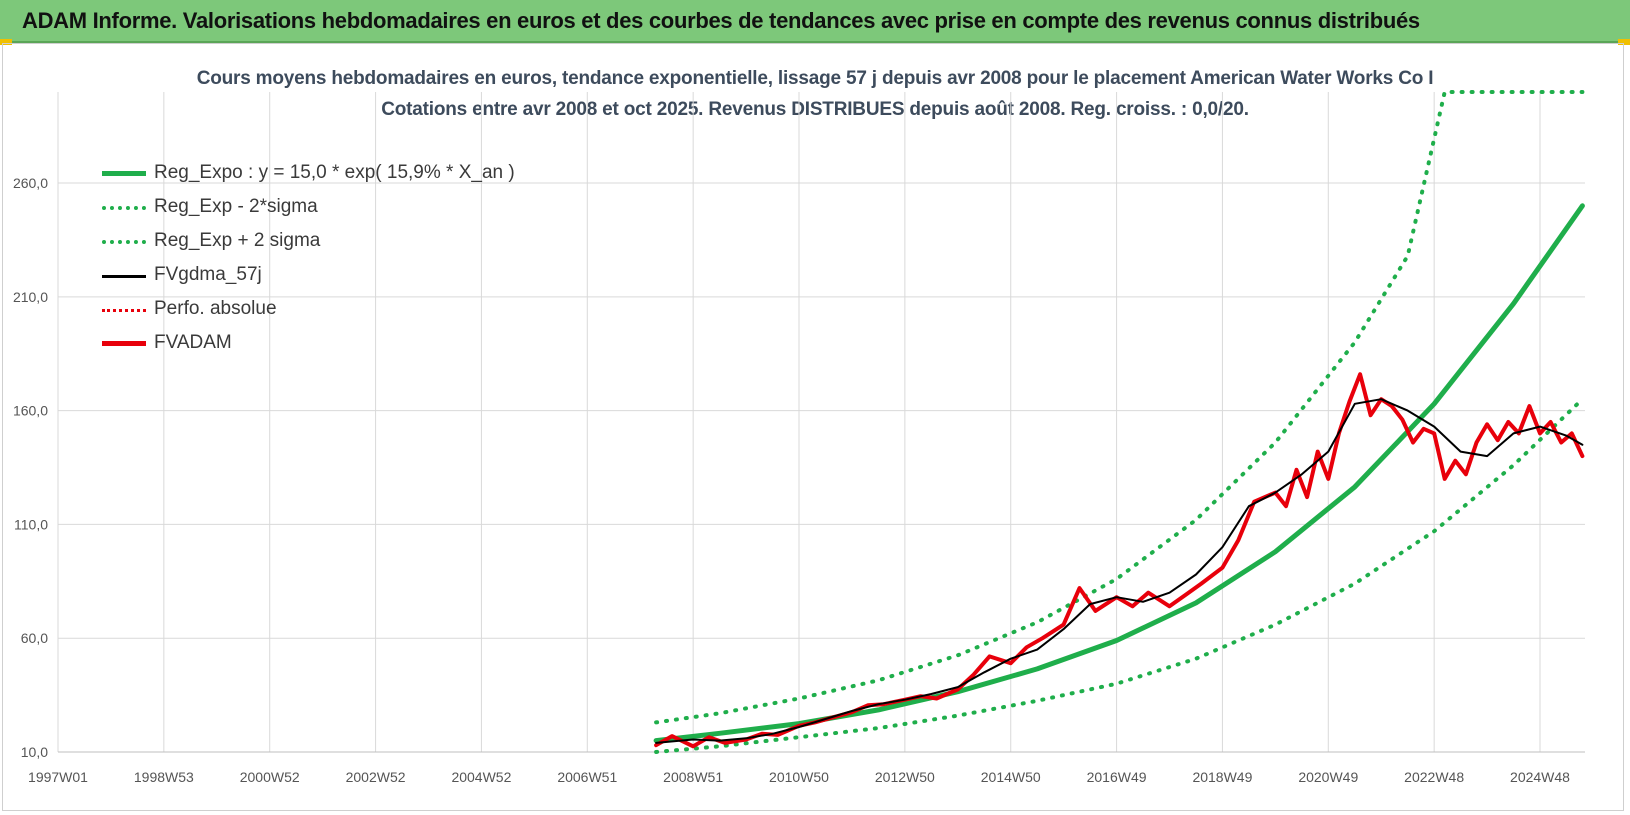 This screenshot has height=815, width=1630. I want to click on y-tick-label: 10,0, so click(34, 752).